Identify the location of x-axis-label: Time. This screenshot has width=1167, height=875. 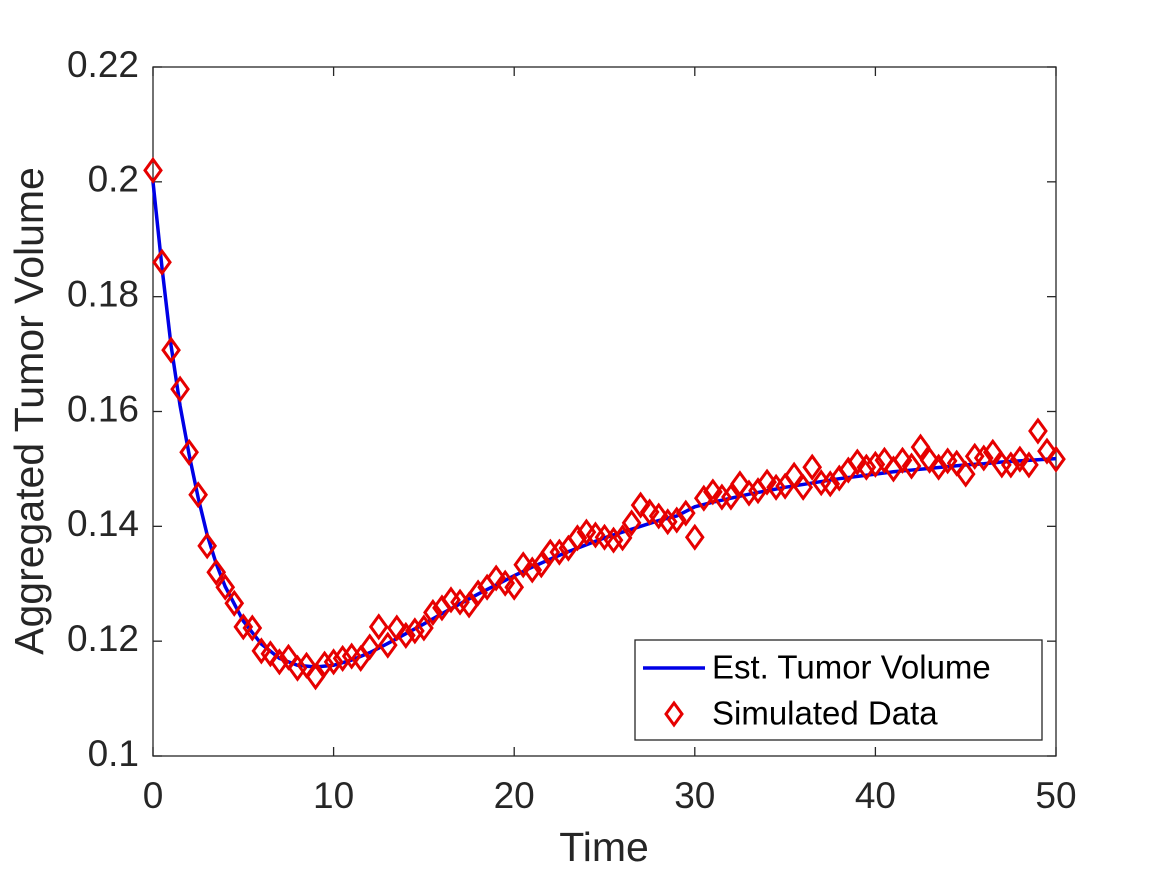
(604, 847).